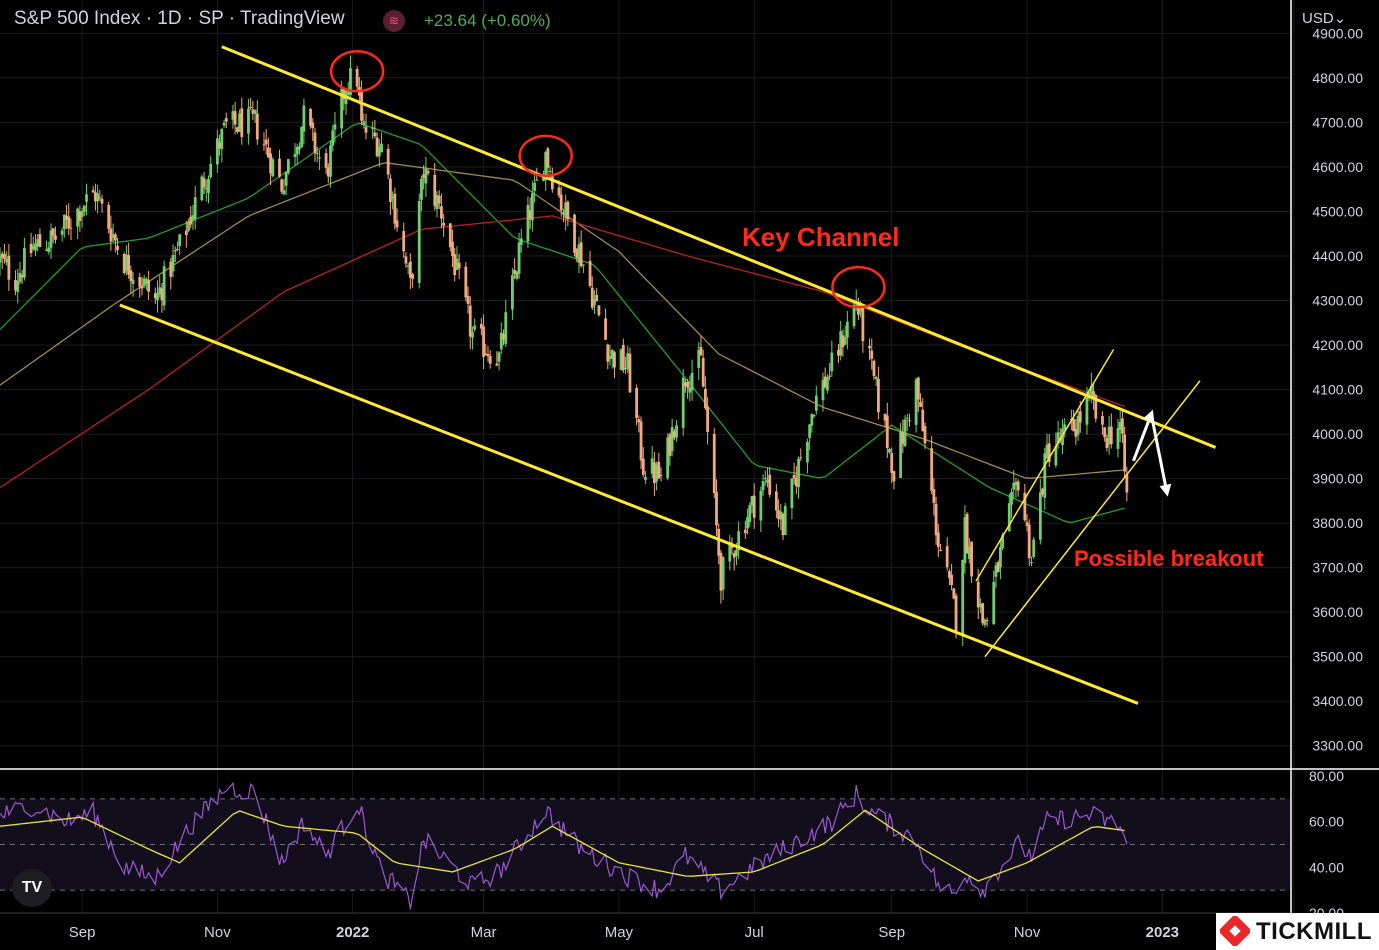  Describe the element at coordinates (1337, 568) in the screenshot. I see `price-tick-label: 3700.00` at that location.